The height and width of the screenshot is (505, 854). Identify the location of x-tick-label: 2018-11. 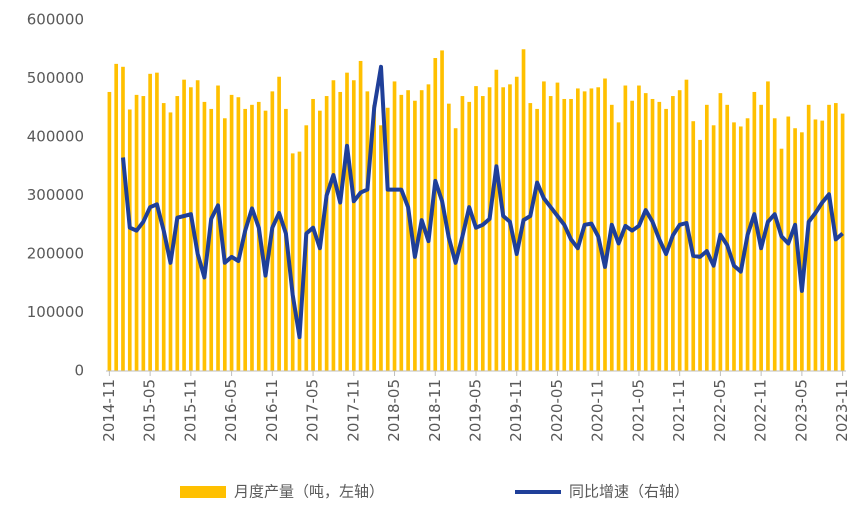
(435, 410).